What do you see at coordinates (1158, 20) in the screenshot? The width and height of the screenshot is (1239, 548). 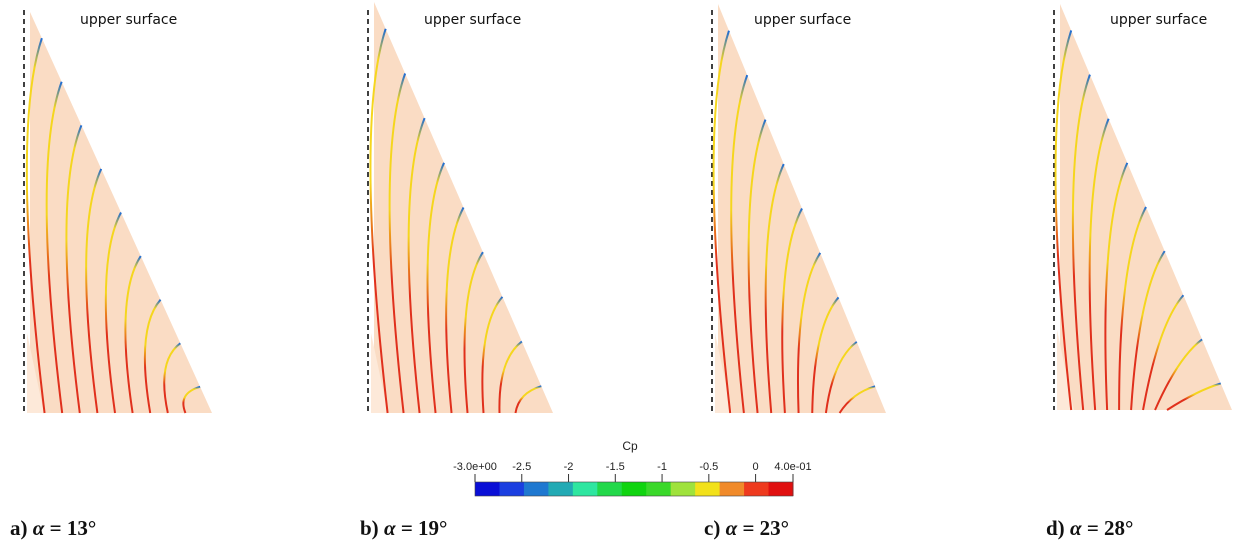 I see `surface-label-d: upper surface` at bounding box center [1158, 20].